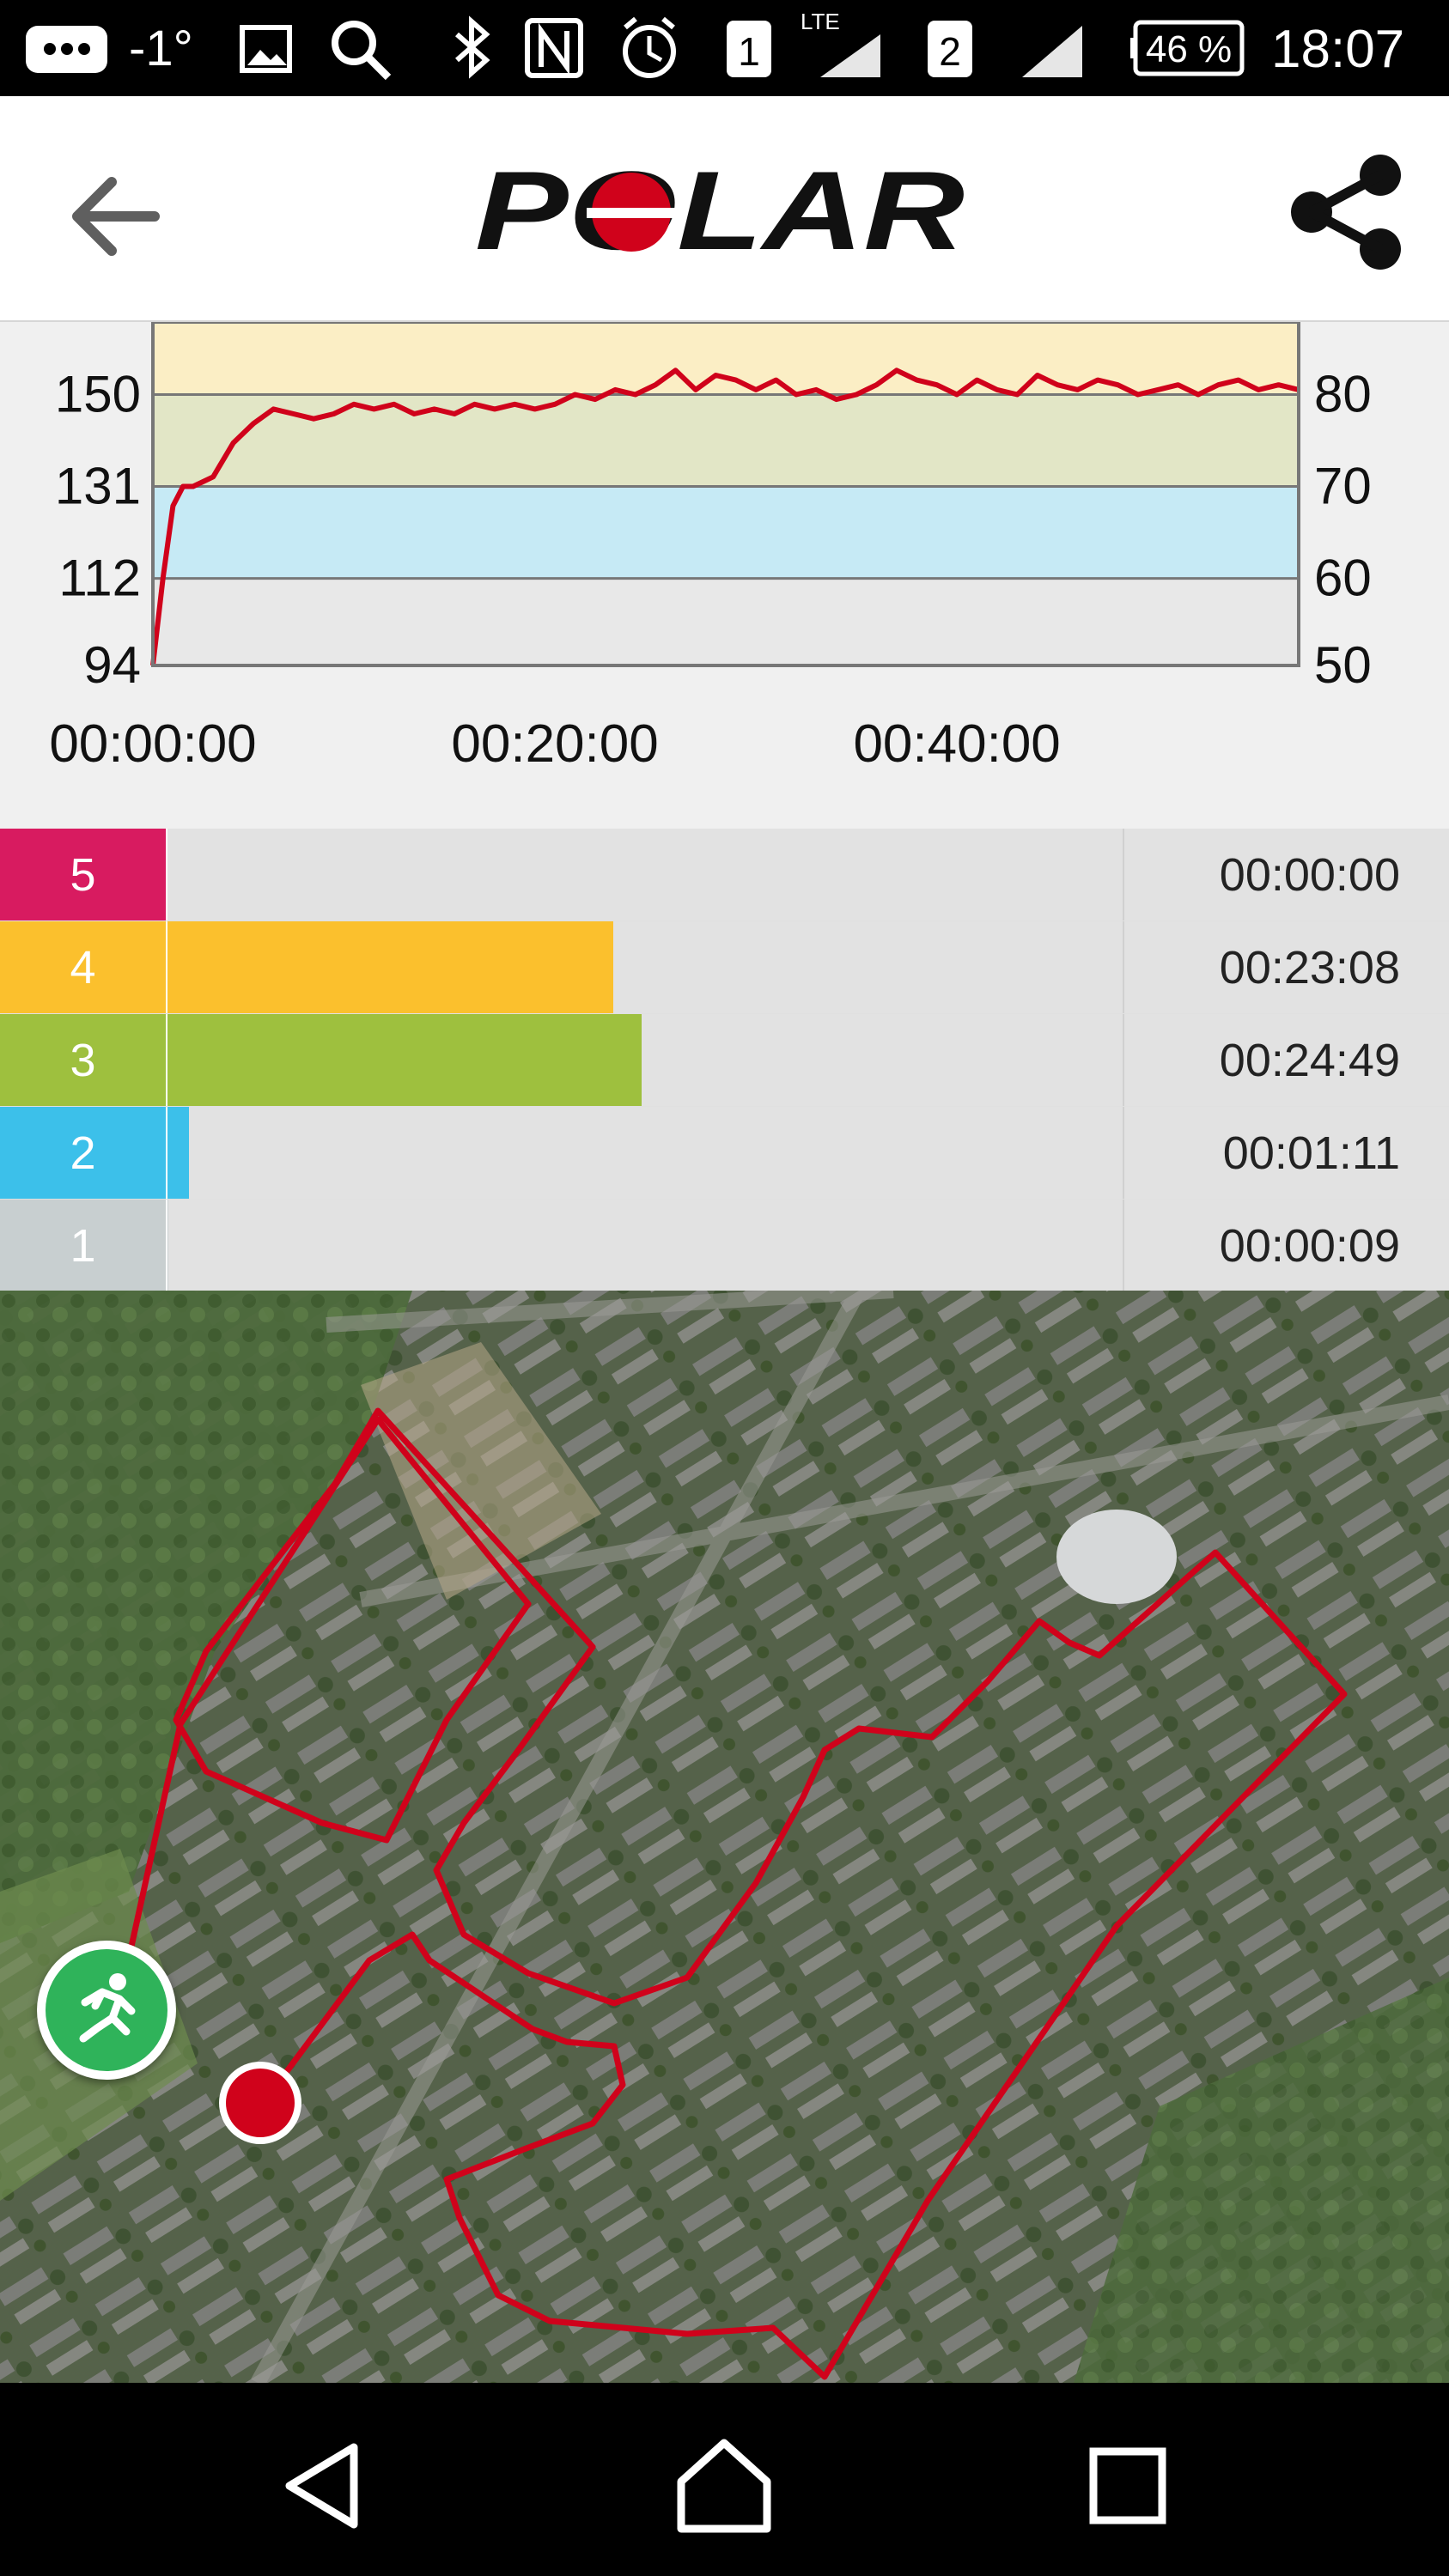 The height and width of the screenshot is (2576, 1449). What do you see at coordinates (161, 48) in the screenshot?
I see `temperature-text: -1°` at bounding box center [161, 48].